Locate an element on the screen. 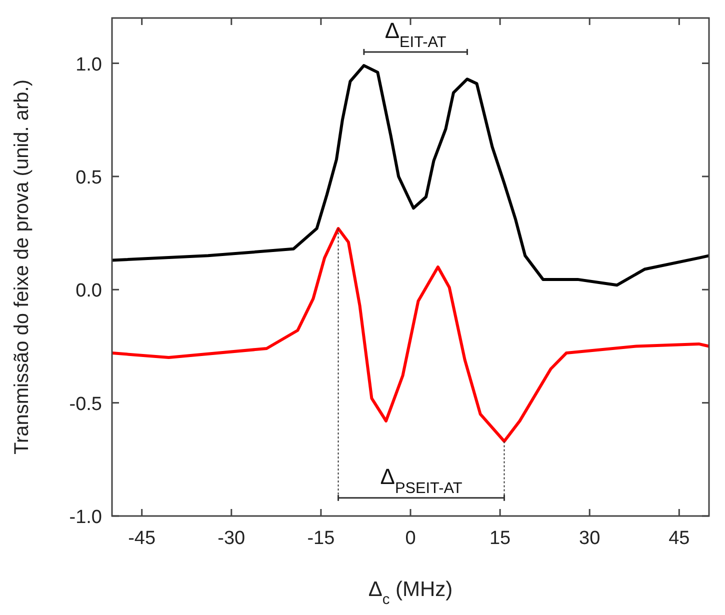 The width and height of the screenshot is (725, 615). y-tick-label: 0.5 is located at coordinates (89, 177).